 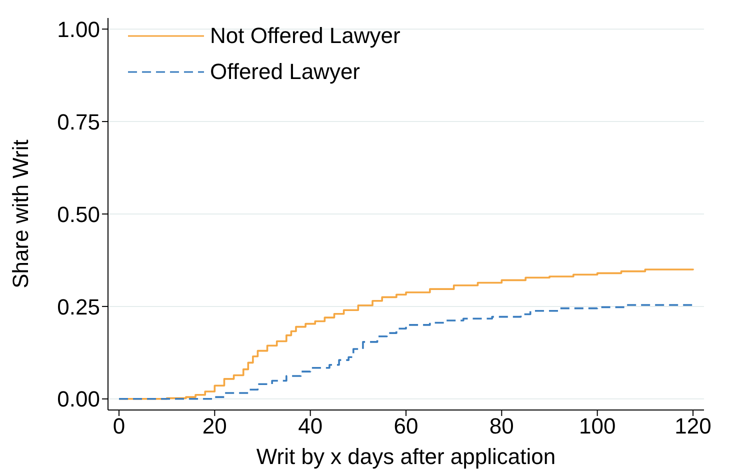 I want to click on y-tick-label: 0.25, so click(x=78, y=307).